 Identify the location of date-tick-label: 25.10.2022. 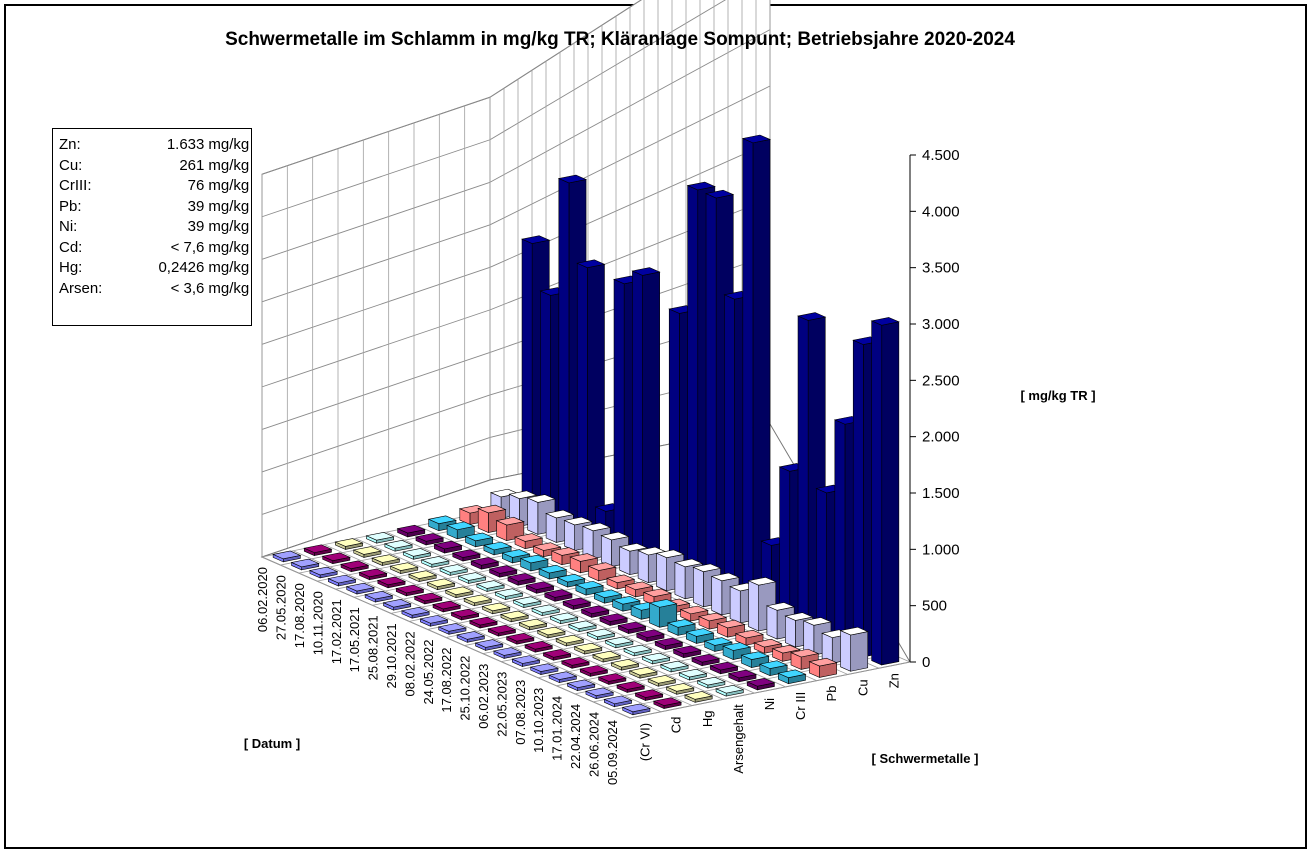
(465, 688).